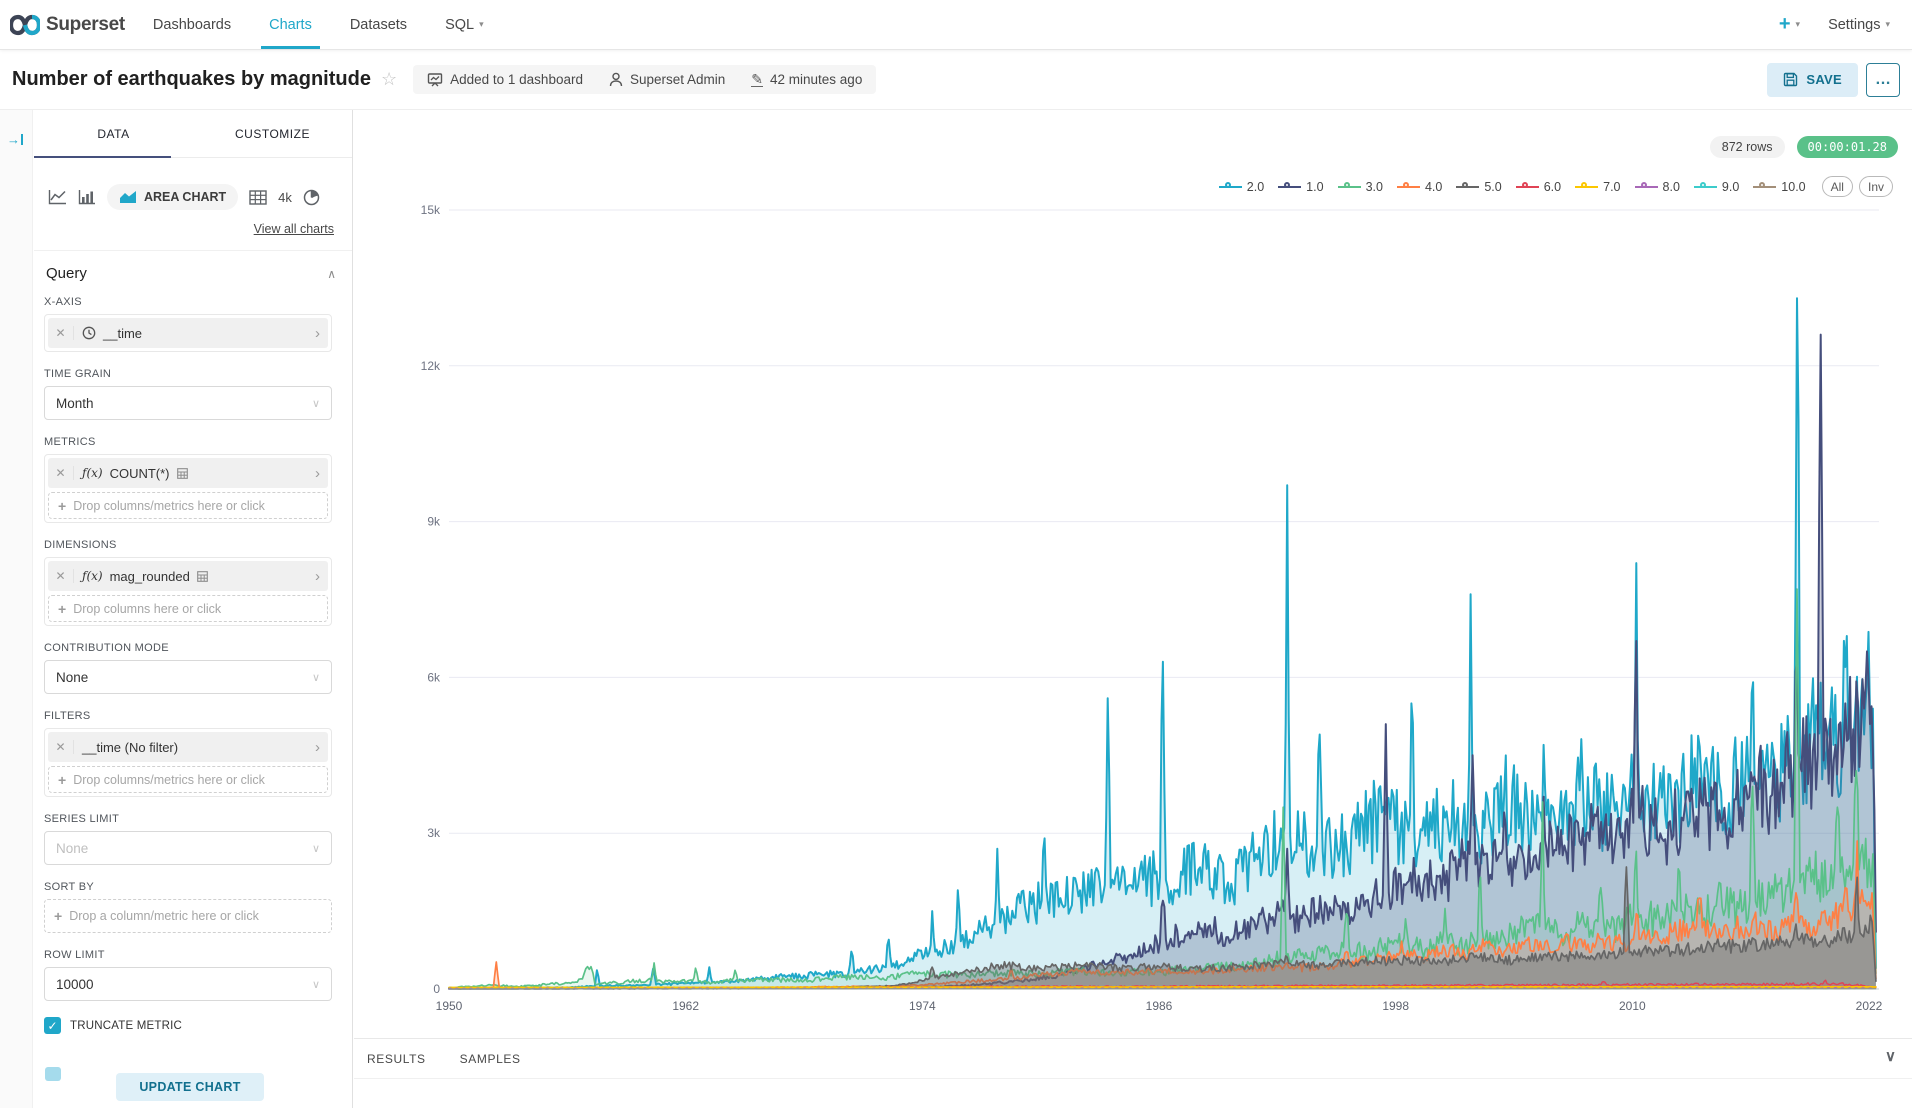  Describe the element at coordinates (19, 139) in the screenshot. I see `expand-datasource-icon: →` at that location.